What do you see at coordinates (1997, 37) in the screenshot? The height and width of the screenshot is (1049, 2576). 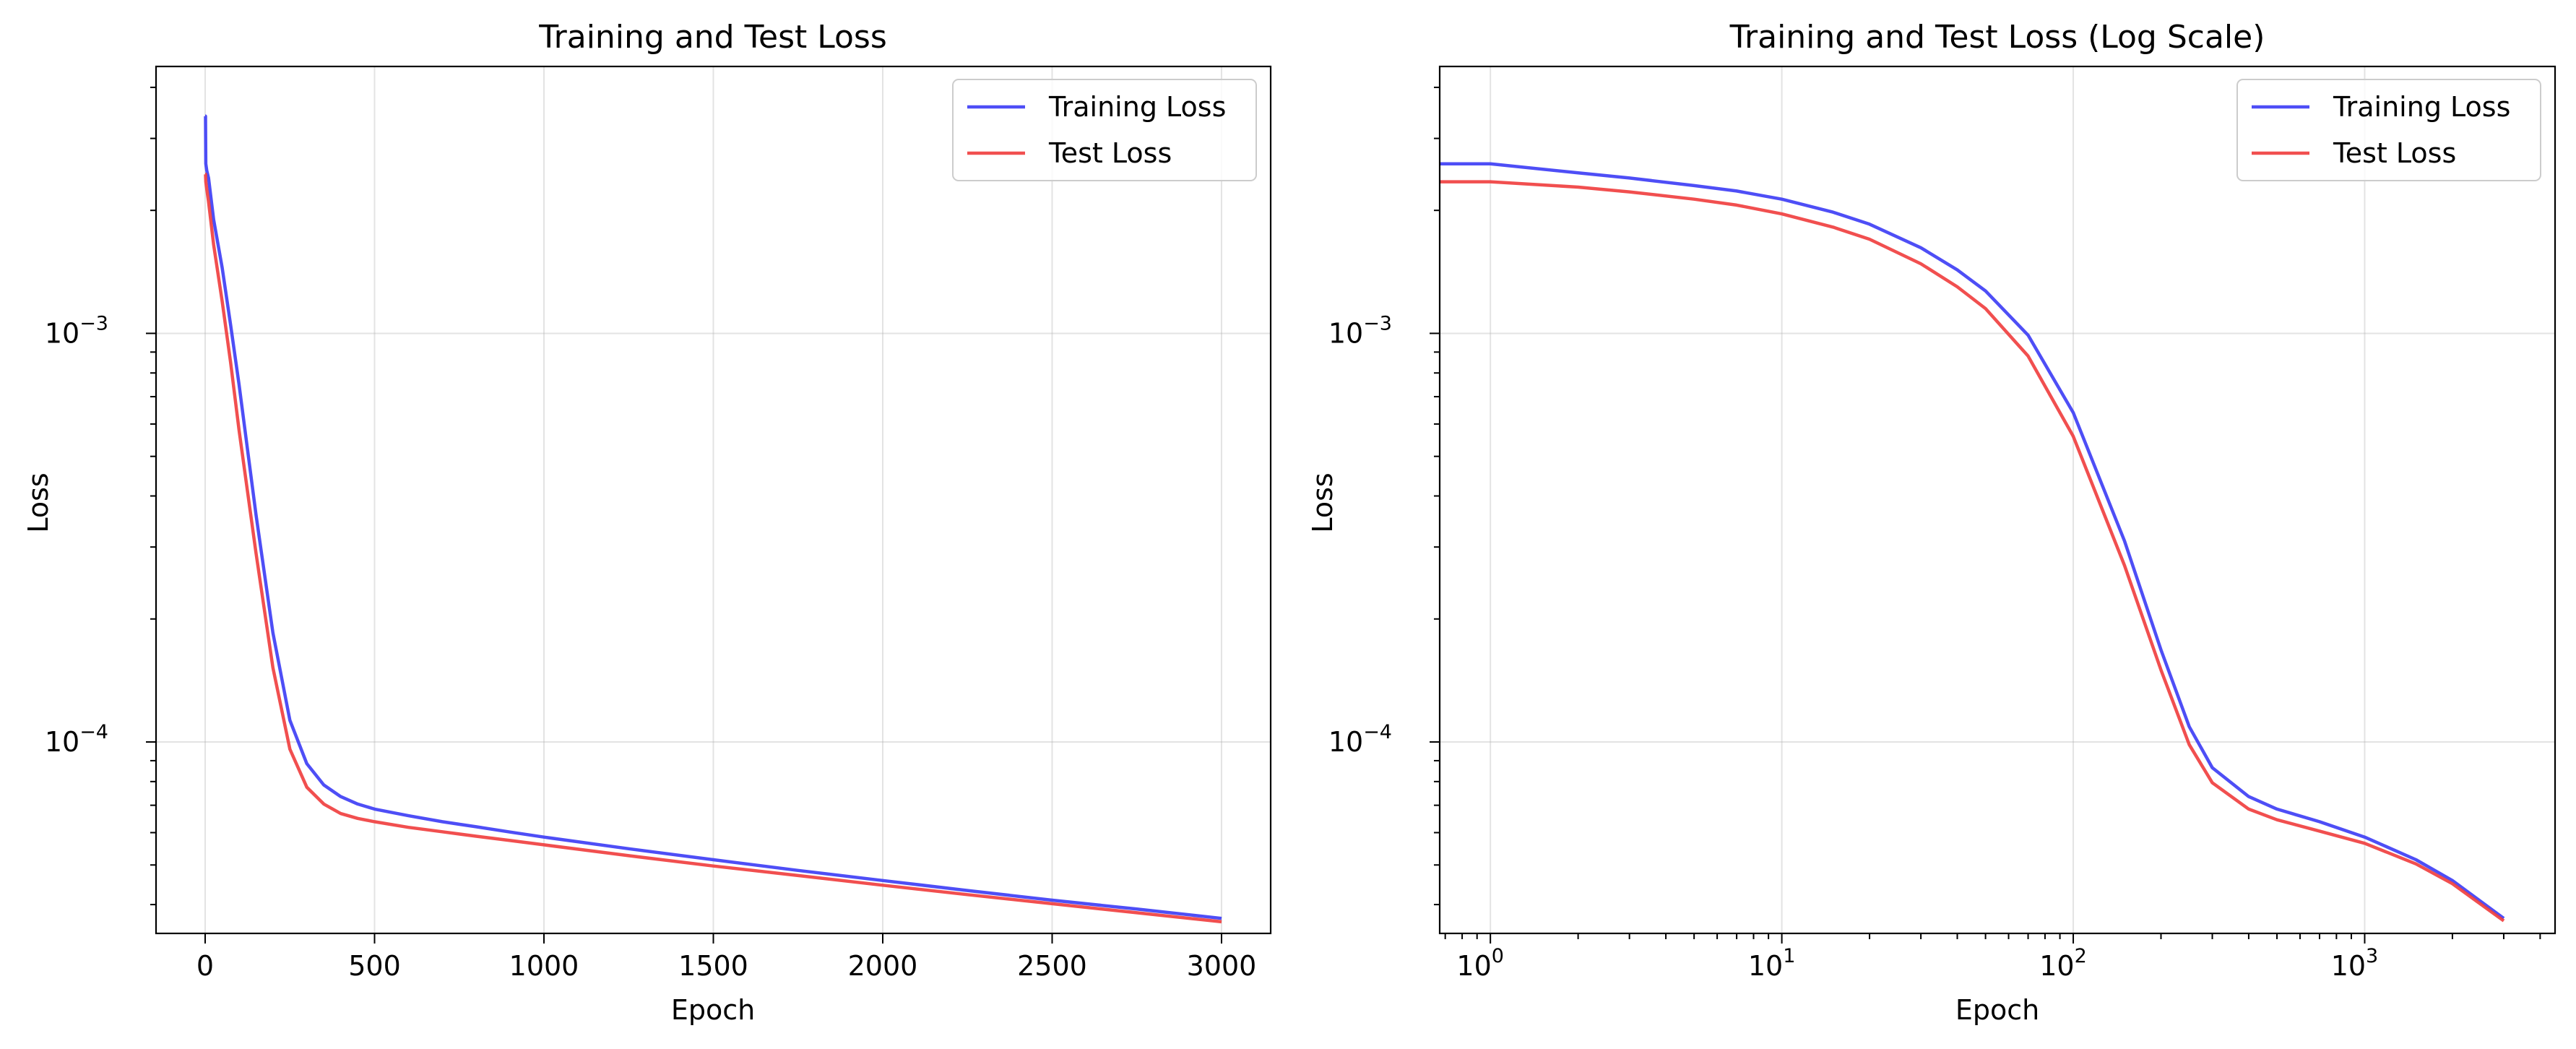 I see `right-chart-title: Training and Test Loss (Log Scale)` at bounding box center [1997, 37].